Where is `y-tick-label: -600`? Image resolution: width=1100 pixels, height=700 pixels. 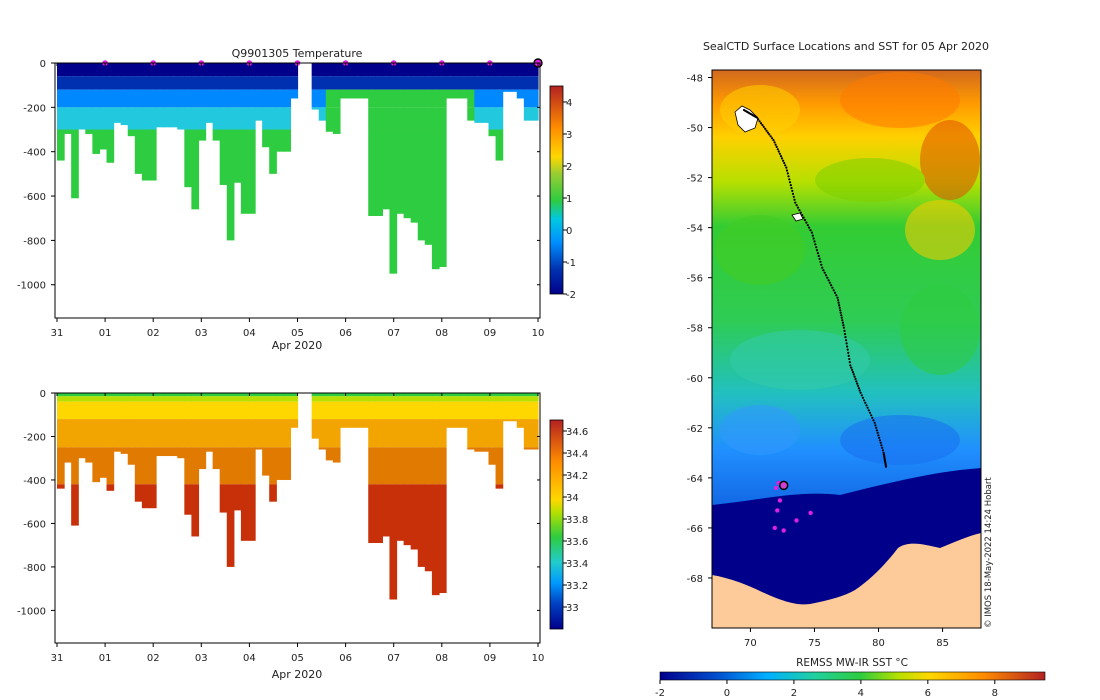
y-tick-label: -600 is located at coordinates (34, 197).